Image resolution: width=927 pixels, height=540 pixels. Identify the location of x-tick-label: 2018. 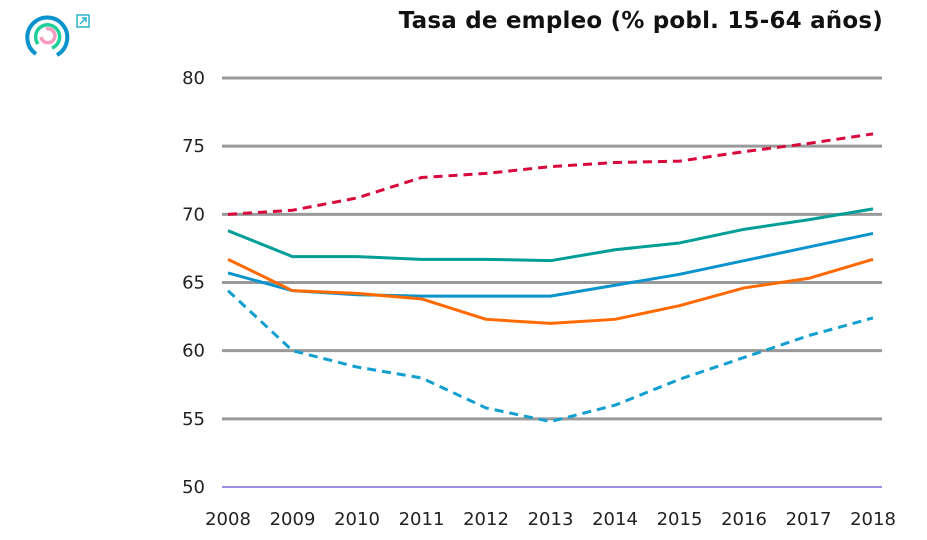
(873, 519).